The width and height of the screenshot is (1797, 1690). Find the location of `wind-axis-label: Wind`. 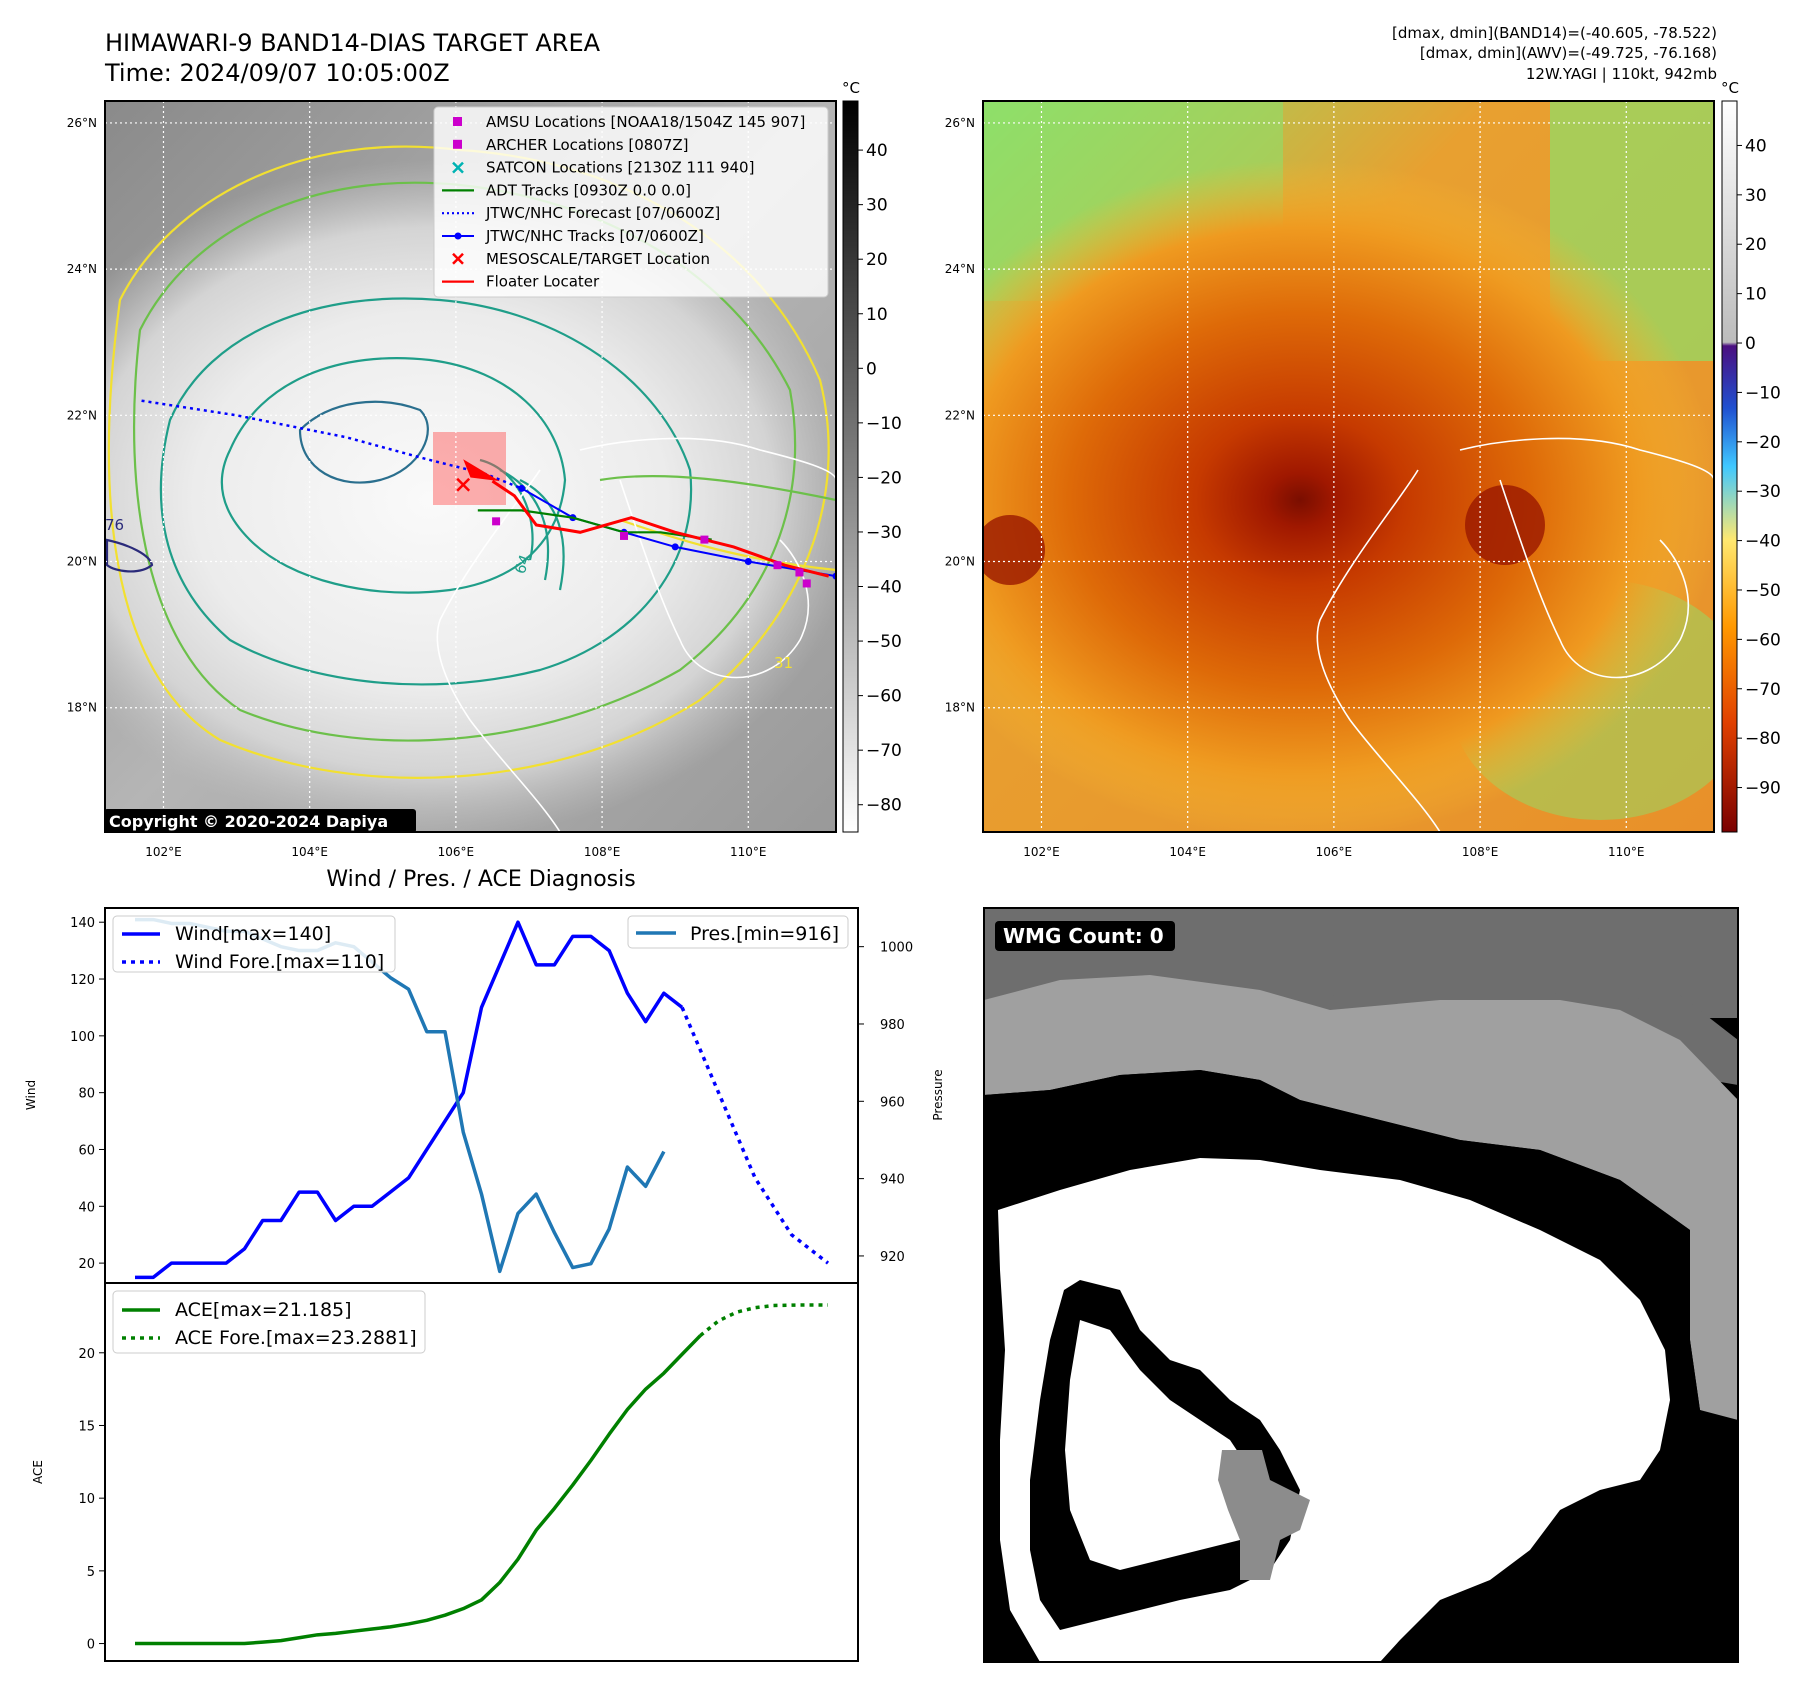

wind-axis-label: Wind is located at coordinates (31, 1095).